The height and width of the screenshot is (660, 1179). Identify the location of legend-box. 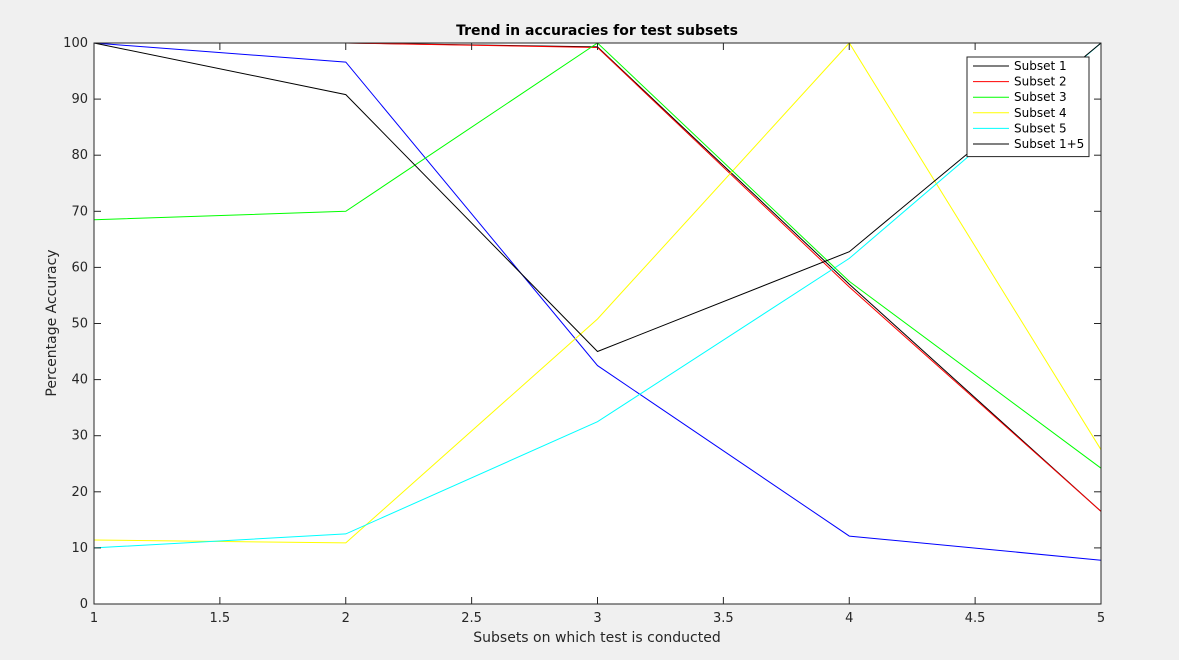
(1028, 107).